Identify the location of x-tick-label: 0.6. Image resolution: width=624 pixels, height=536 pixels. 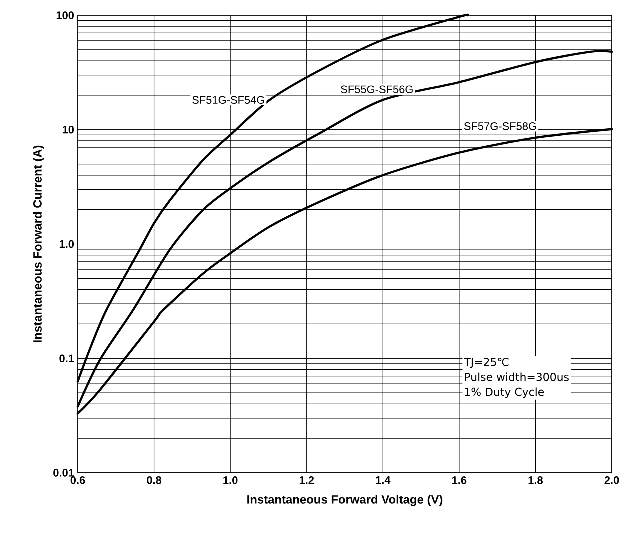
(78, 480).